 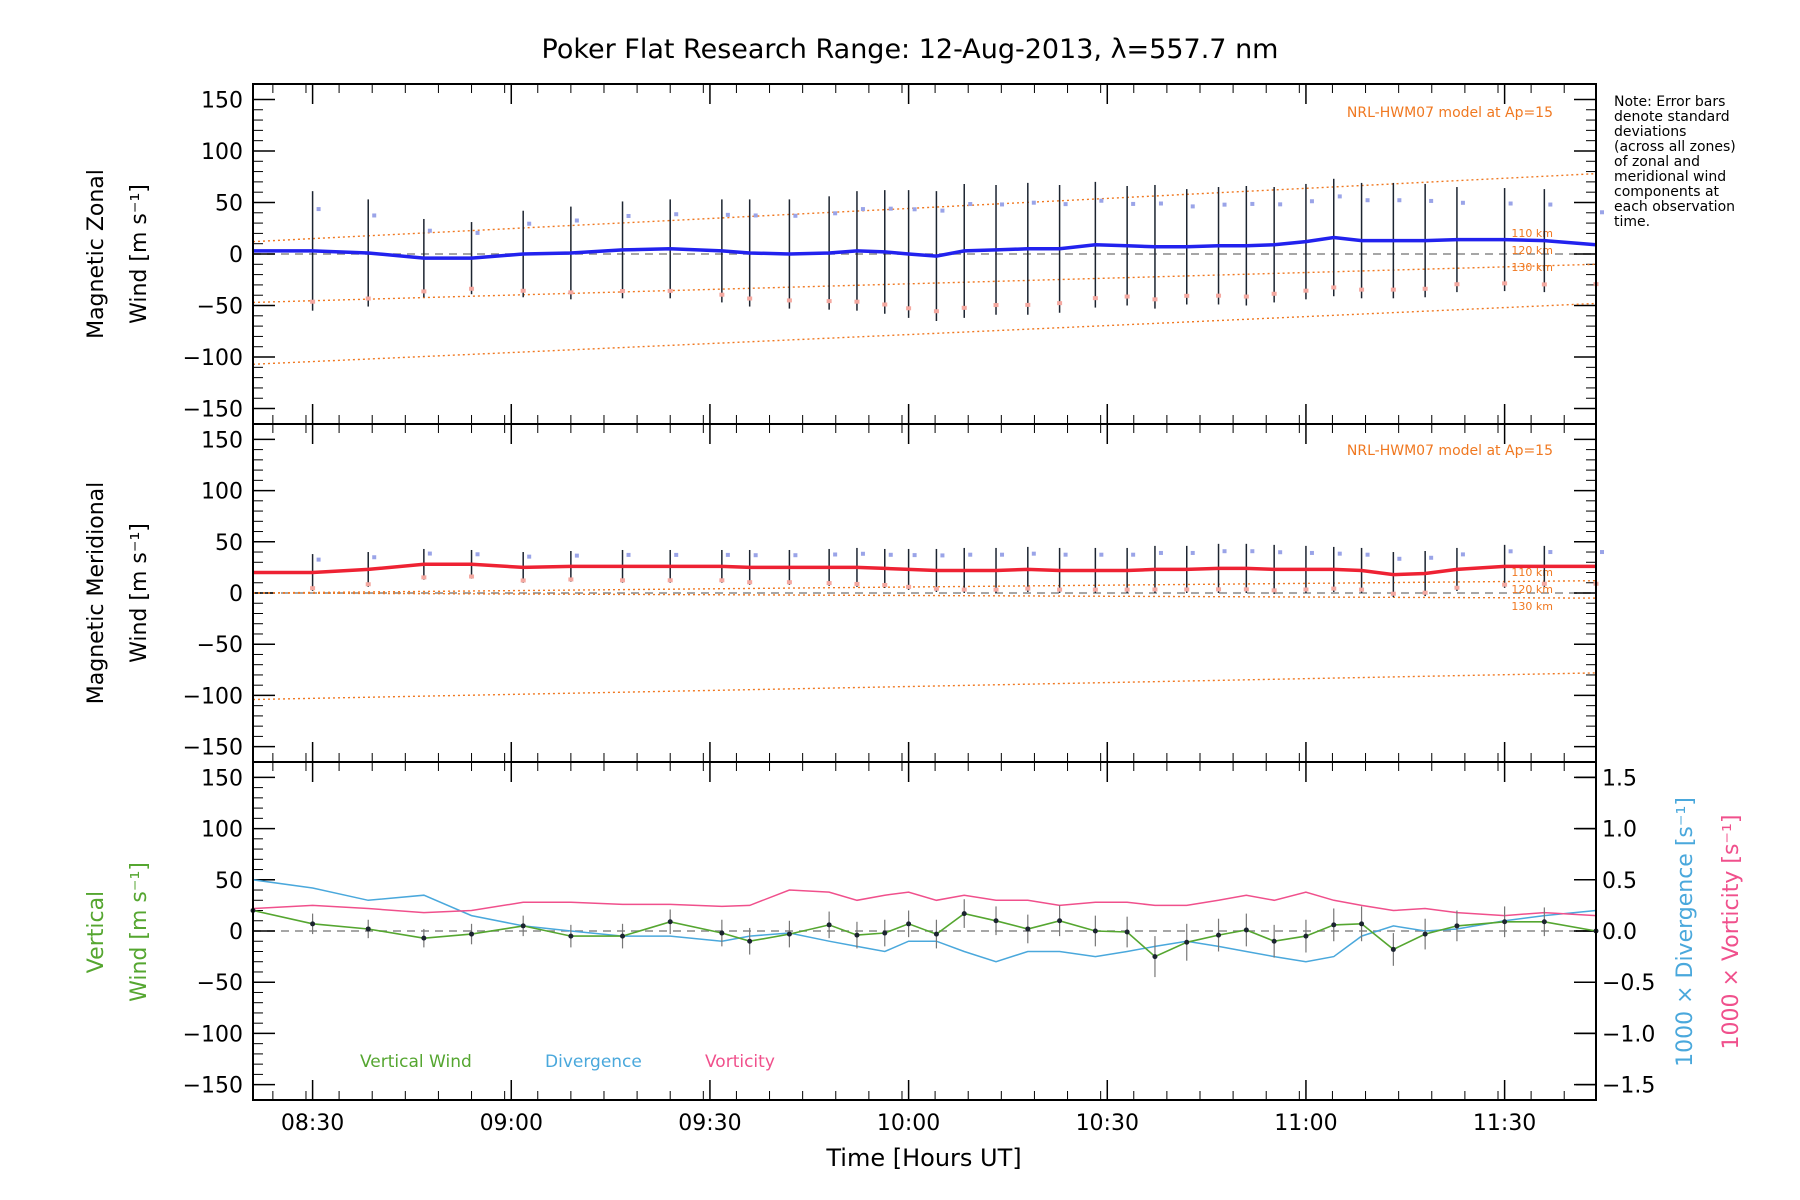 What do you see at coordinates (1532, 589) in the screenshot?
I see `model-altitude-label: 120 km` at bounding box center [1532, 589].